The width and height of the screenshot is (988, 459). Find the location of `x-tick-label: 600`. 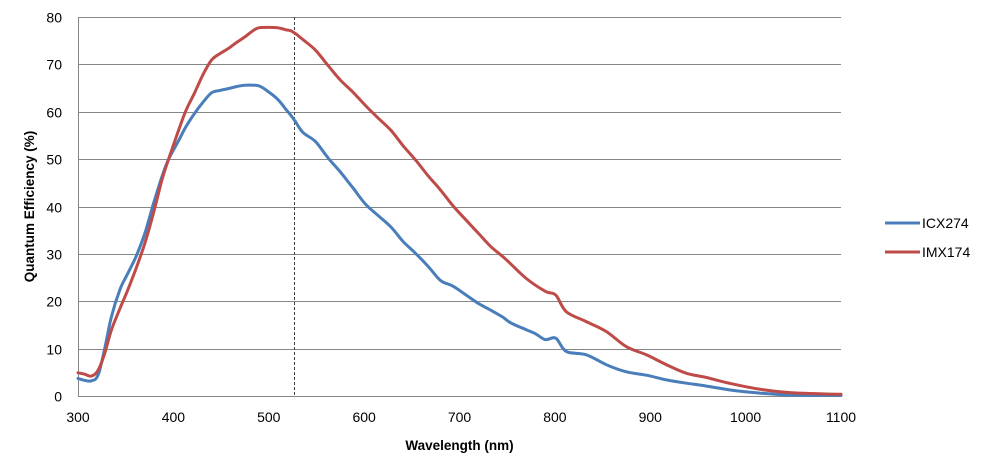

x-tick-label: 600 is located at coordinates (364, 417).